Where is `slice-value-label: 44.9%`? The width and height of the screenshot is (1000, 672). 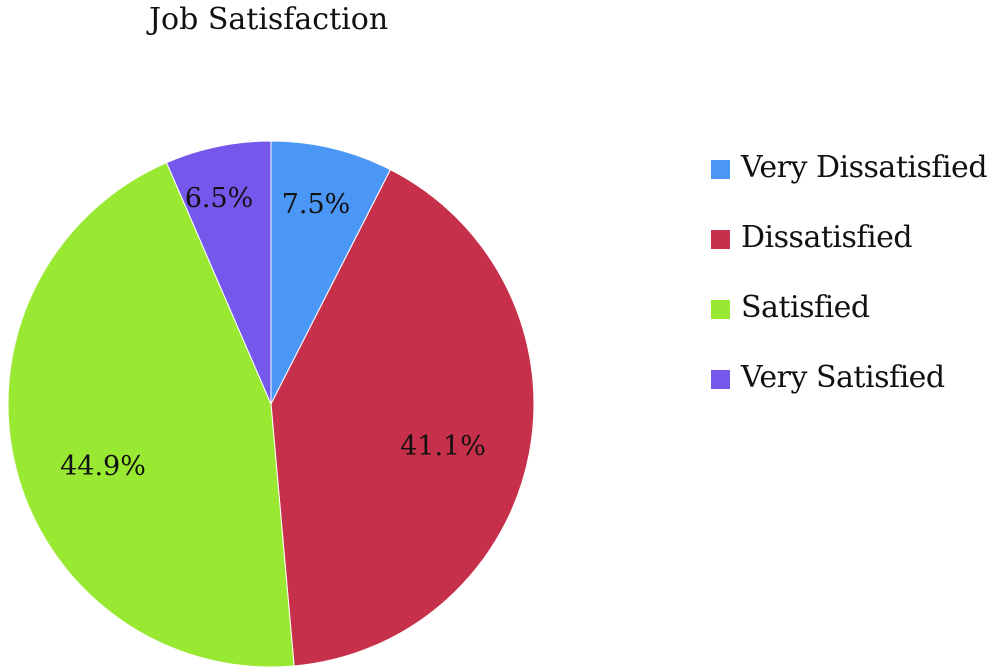
slice-value-label: 44.9% is located at coordinates (103, 466).